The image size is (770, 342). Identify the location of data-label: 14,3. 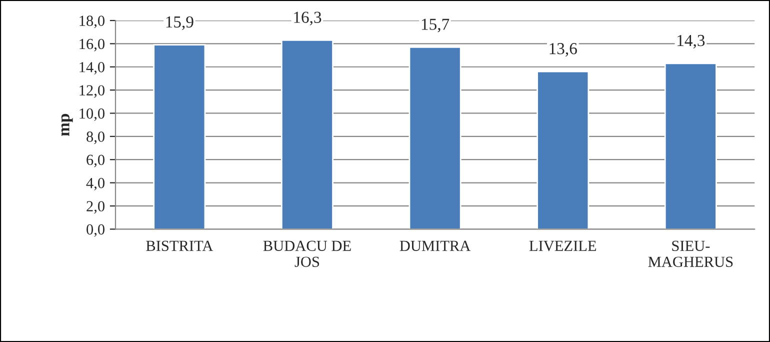
(691, 41).